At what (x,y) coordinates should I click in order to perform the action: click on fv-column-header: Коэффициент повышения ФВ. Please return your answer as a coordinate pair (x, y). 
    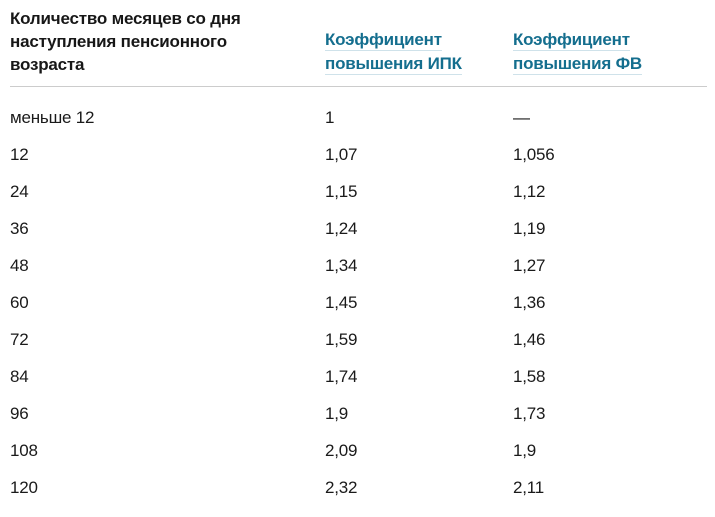
    Looking at the image, I should click on (610, 47).